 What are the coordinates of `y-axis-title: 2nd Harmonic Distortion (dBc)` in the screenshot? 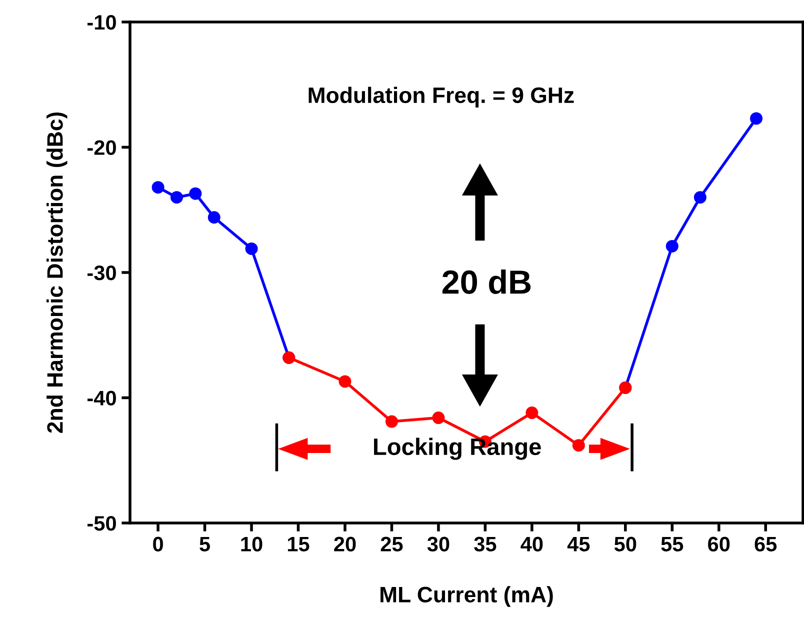 It's located at (57, 272).